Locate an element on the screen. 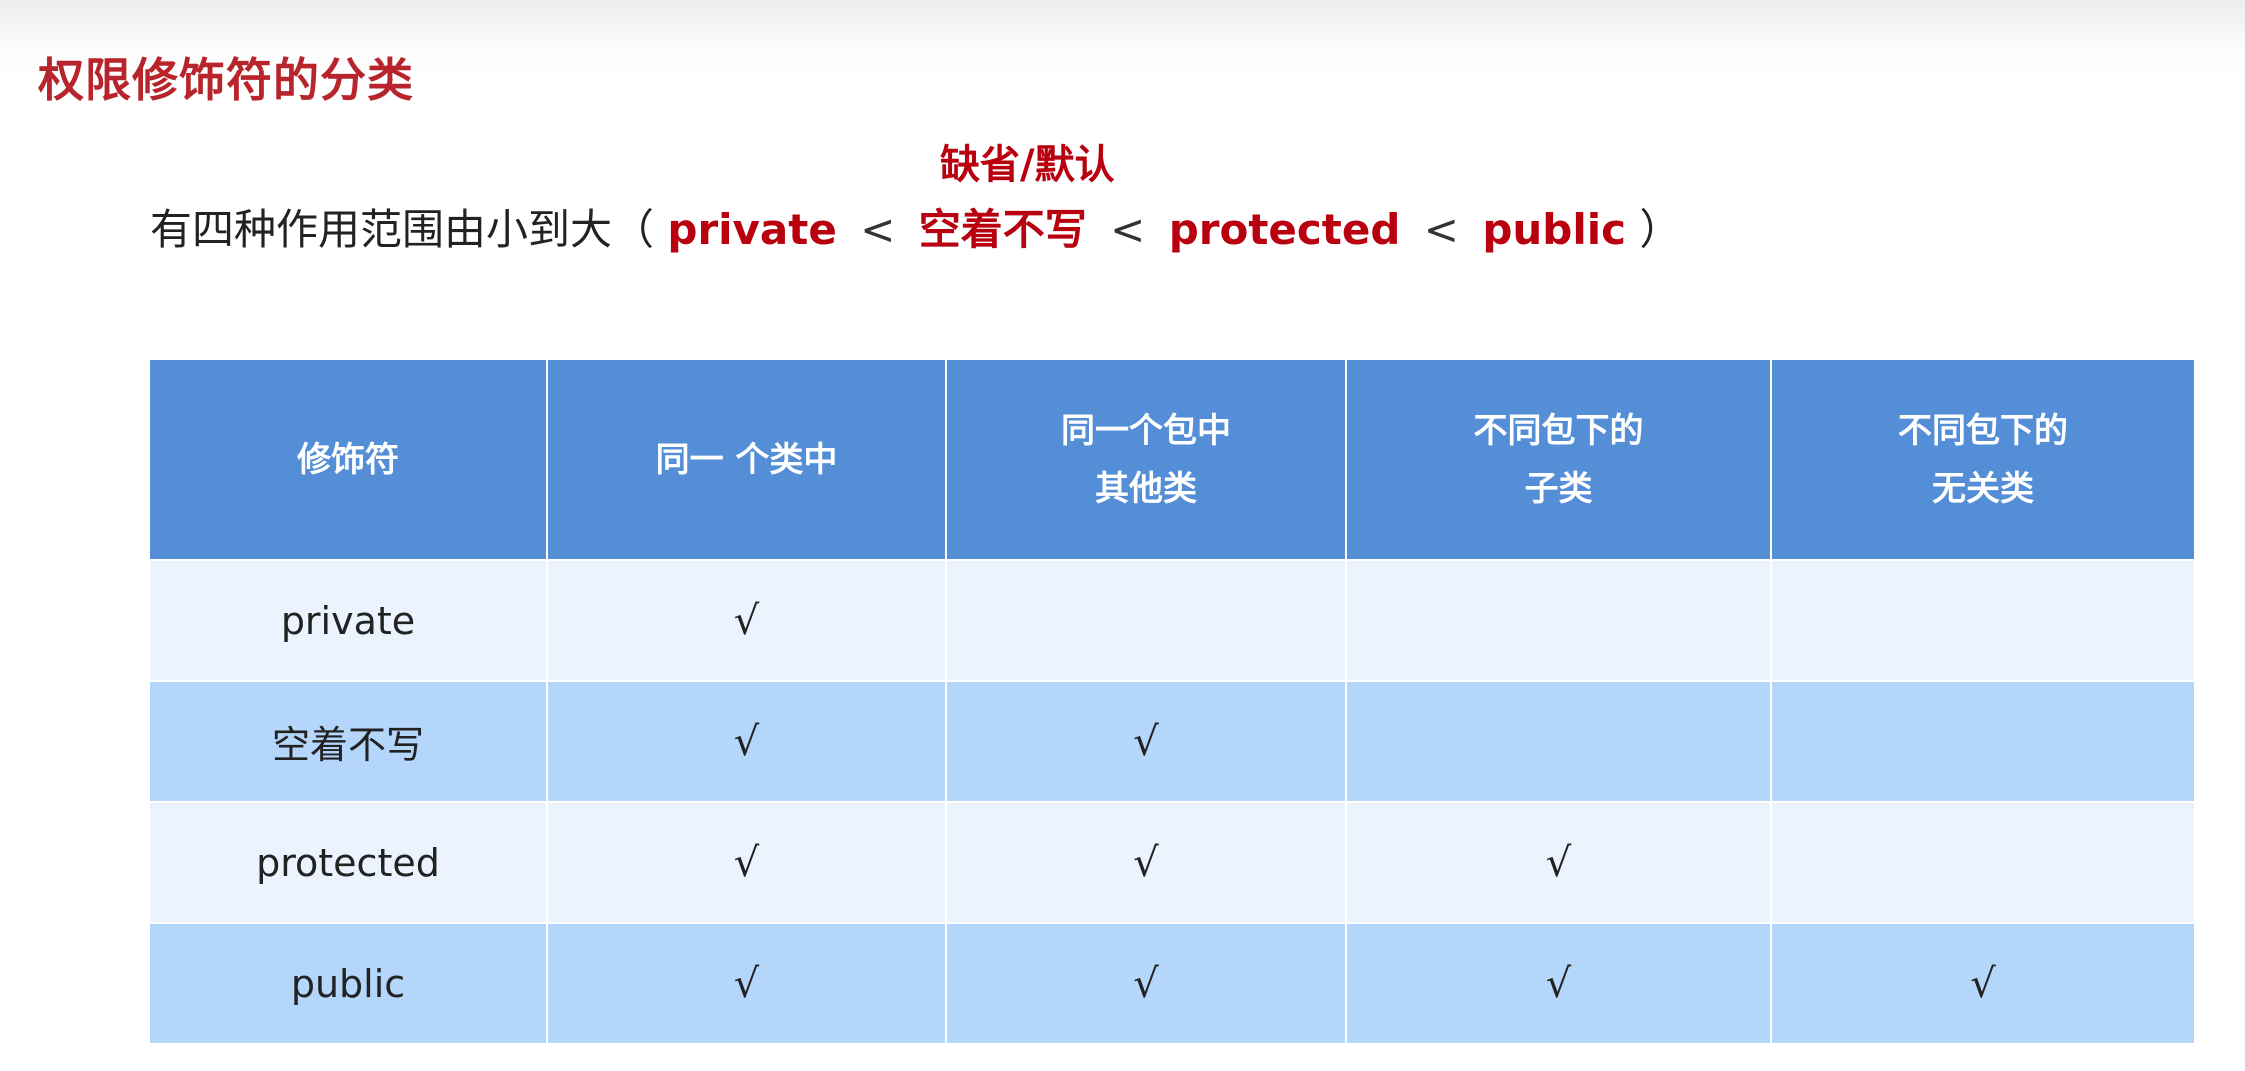 Image resolution: width=2245 pixels, height=1071 pixels. default-annotation: 缺省/默认 is located at coordinates (1027, 165).